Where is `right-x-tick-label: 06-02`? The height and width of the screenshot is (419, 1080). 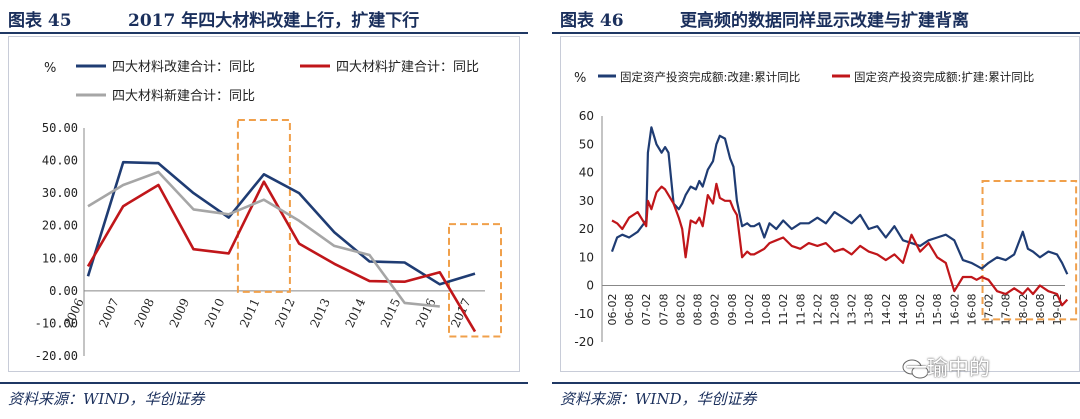
right-x-tick-label: 06-02 is located at coordinates (612, 310).